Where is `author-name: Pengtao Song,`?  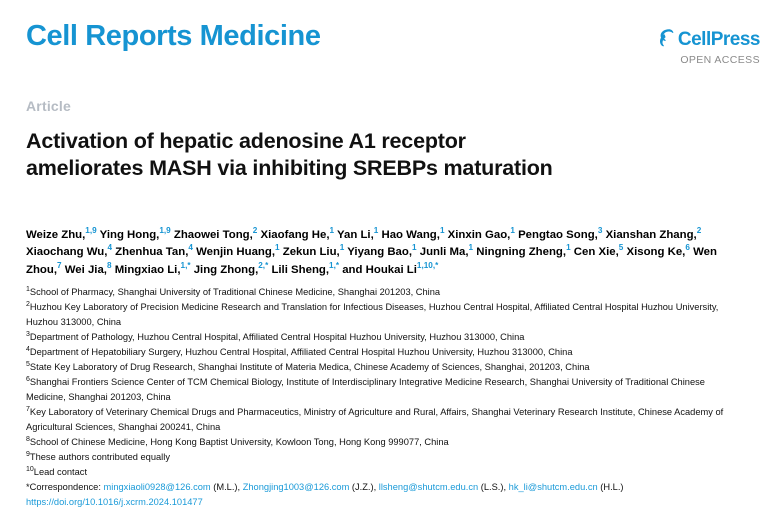 author-name: Pengtao Song, is located at coordinates (558, 234).